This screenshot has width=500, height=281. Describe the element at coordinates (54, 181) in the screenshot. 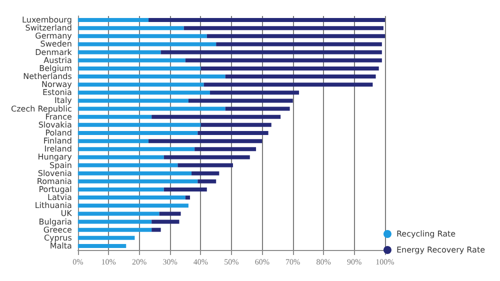

I see `y-tick-label: Romania` at that location.